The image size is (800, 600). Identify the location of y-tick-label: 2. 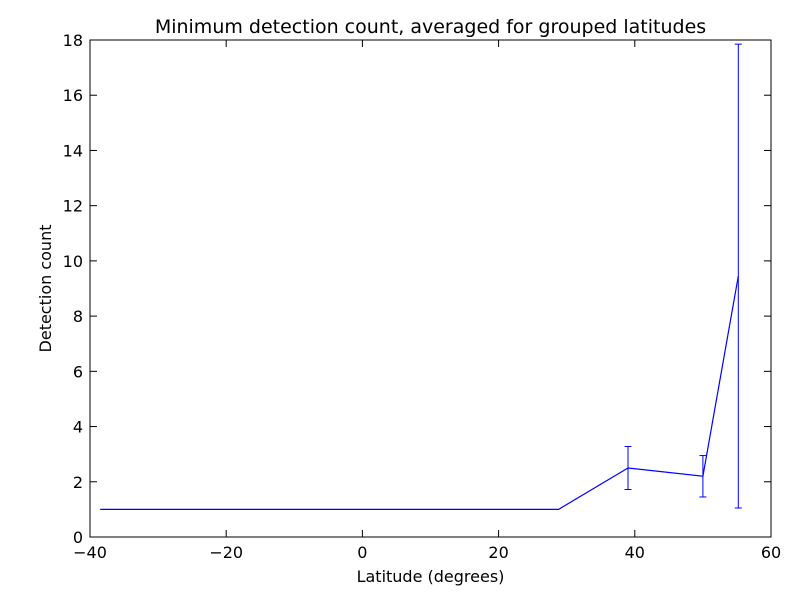
(78, 482).